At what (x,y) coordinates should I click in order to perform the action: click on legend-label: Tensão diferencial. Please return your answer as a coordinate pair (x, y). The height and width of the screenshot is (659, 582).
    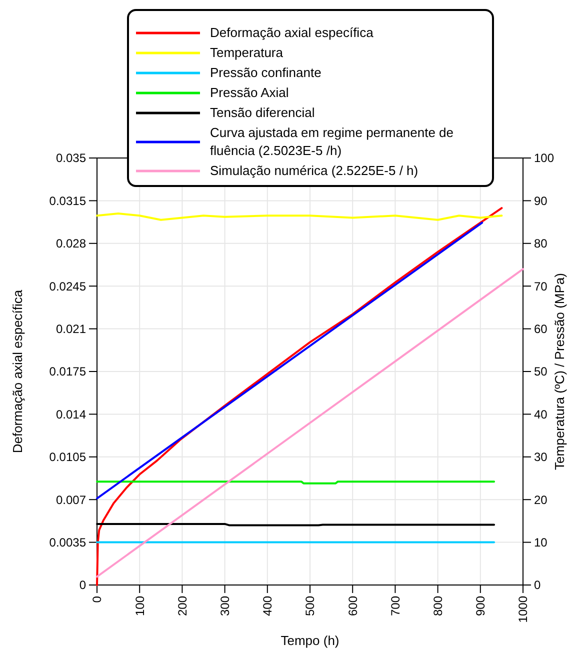
    Looking at the image, I should click on (262, 112).